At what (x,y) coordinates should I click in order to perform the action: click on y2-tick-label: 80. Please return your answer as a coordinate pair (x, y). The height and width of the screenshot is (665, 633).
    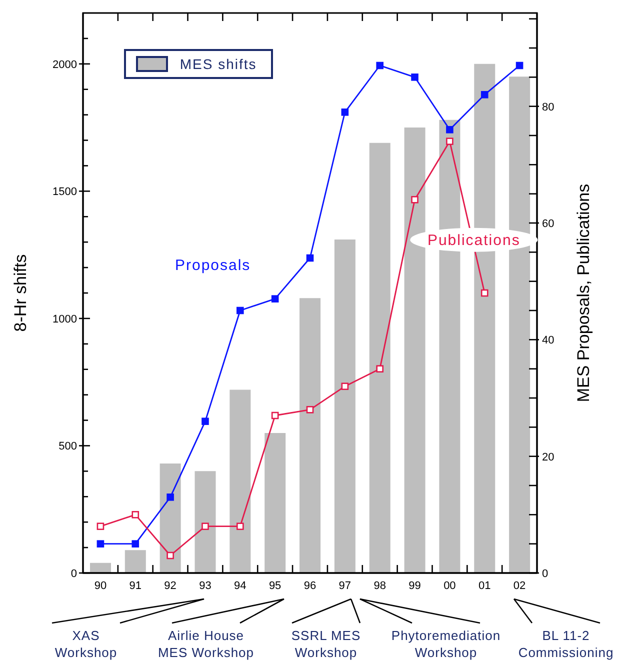
    Looking at the image, I should click on (548, 107).